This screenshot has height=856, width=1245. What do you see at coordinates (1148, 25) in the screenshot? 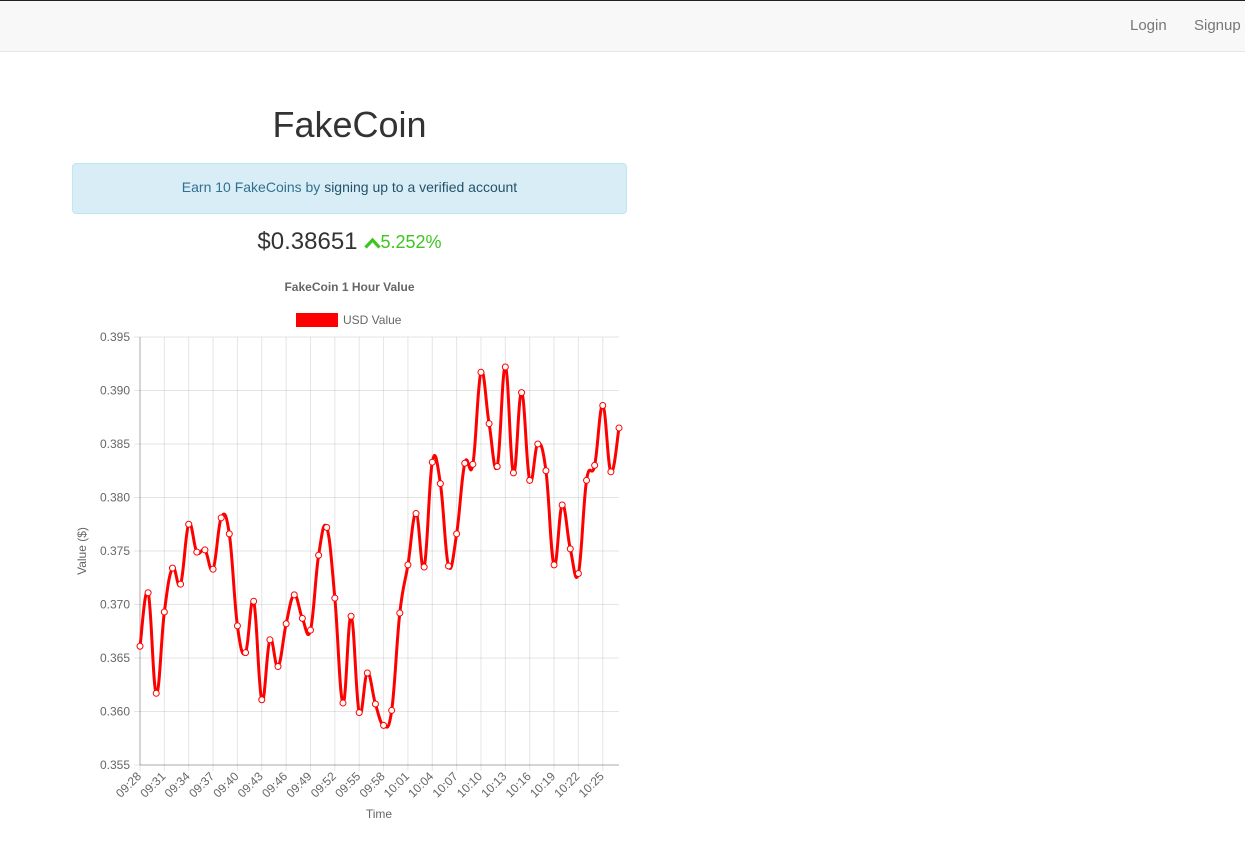
I see `login-link: Login` at bounding box center [1148, 25].